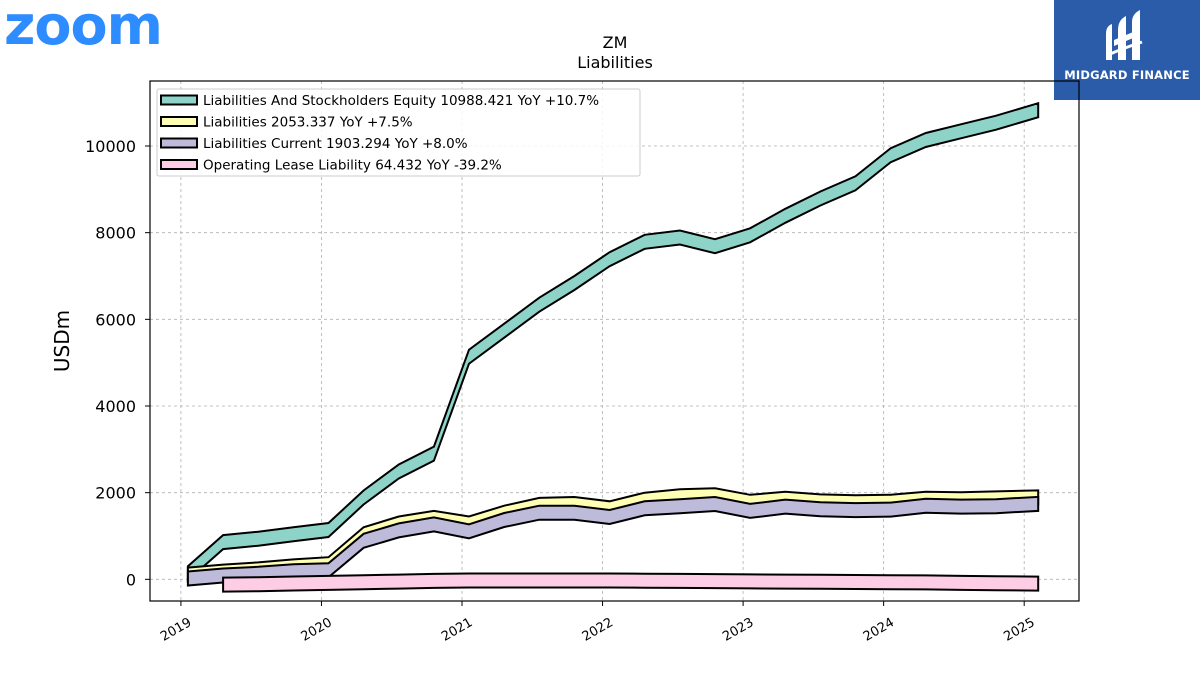  I want to click on x-tick-label: 2022, so click(598, 630).